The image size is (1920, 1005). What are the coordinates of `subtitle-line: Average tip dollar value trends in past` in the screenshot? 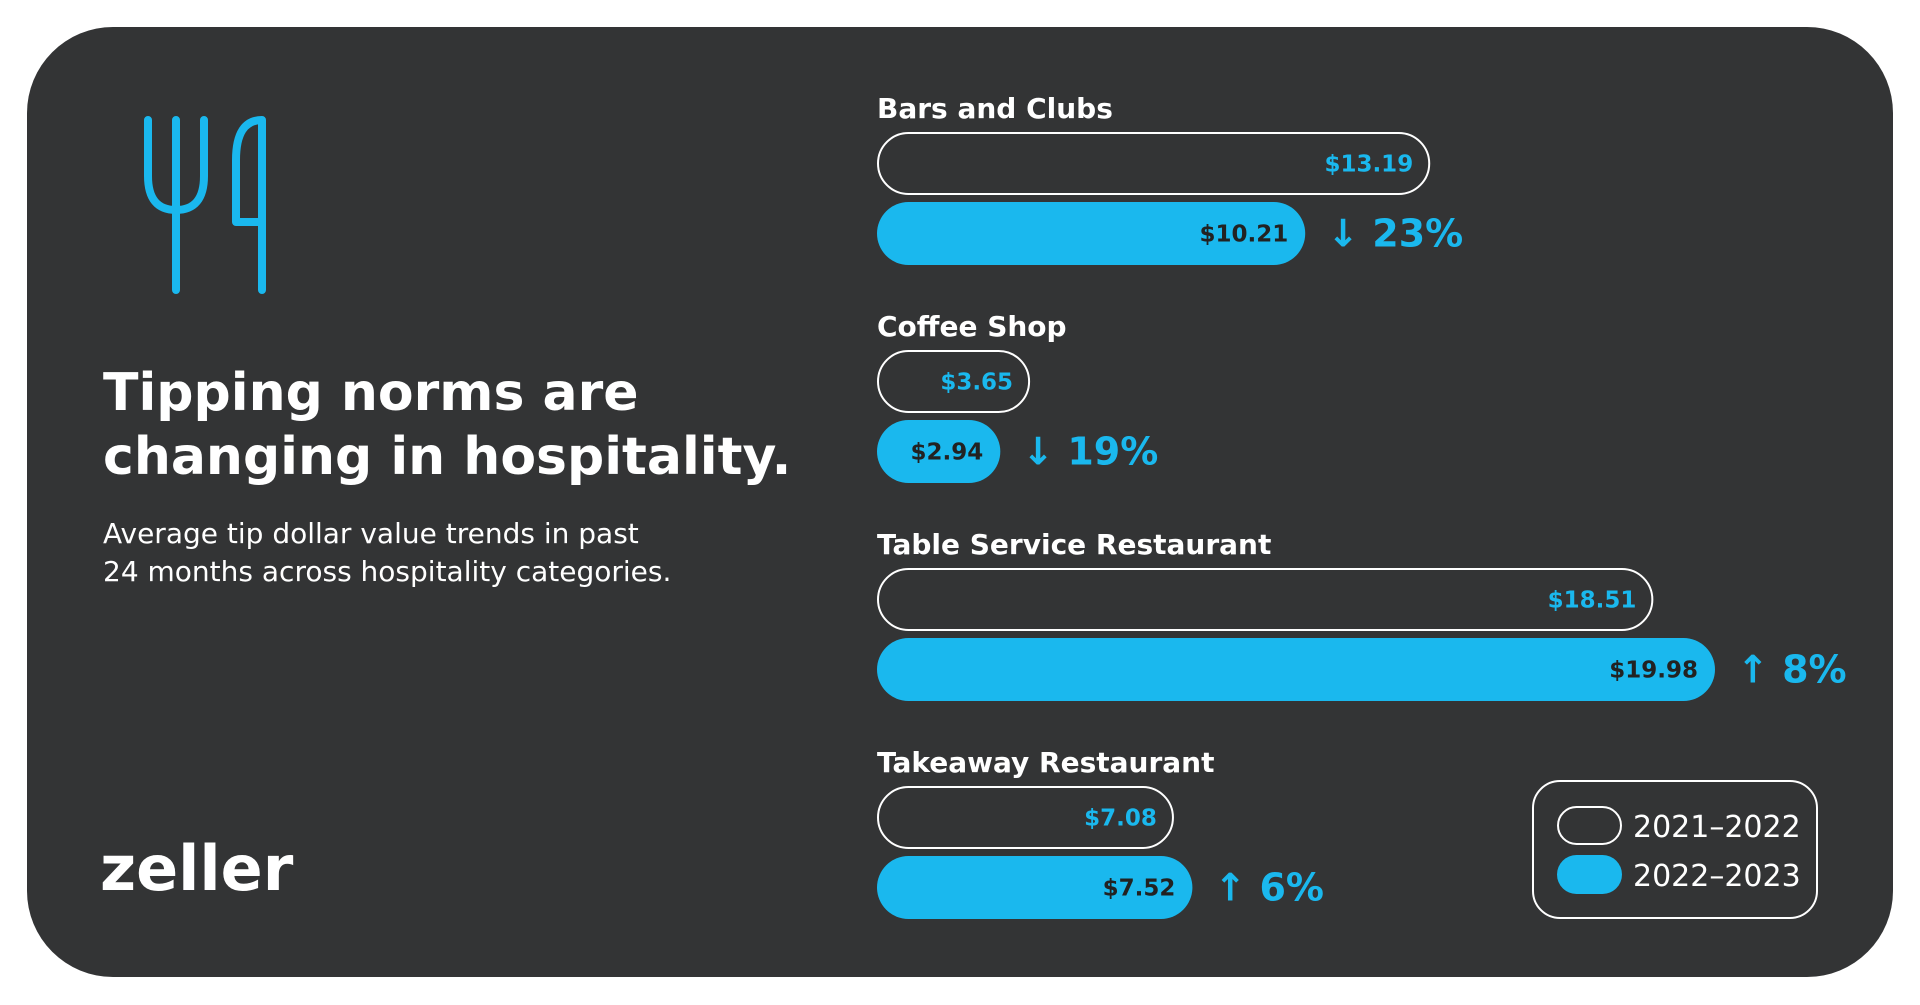 It's located at (371, 533).